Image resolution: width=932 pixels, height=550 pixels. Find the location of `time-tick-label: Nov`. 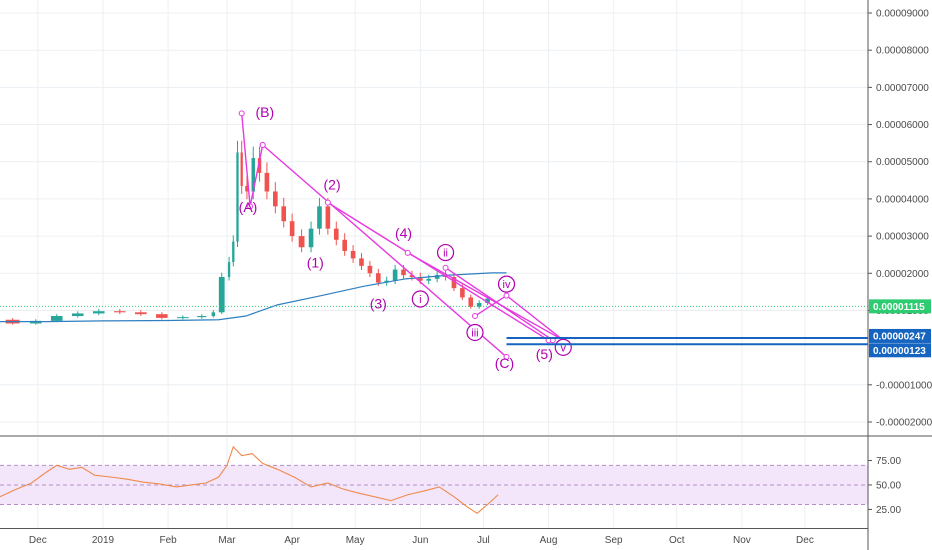

time-tick-label: Nov is located at coordinates (742, 540).